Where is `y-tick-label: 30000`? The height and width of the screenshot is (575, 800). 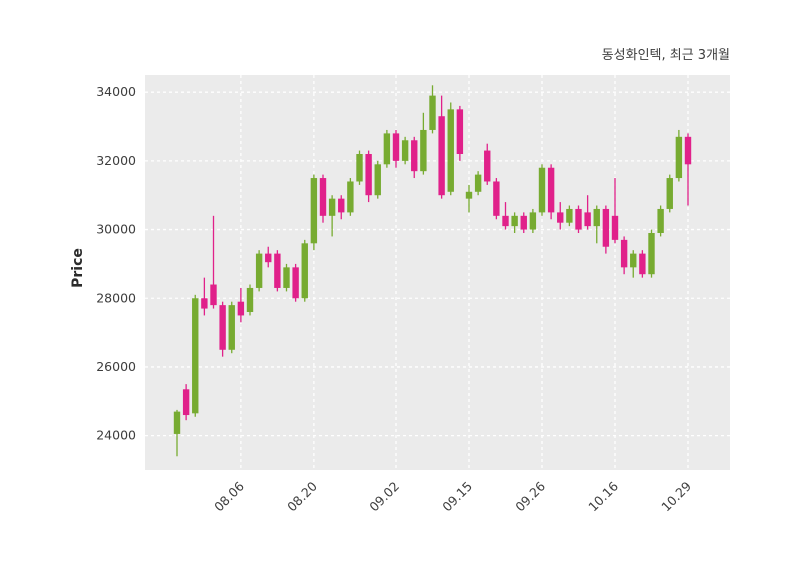
y-tick-label: 30000 is located at coordinates (116, 229).